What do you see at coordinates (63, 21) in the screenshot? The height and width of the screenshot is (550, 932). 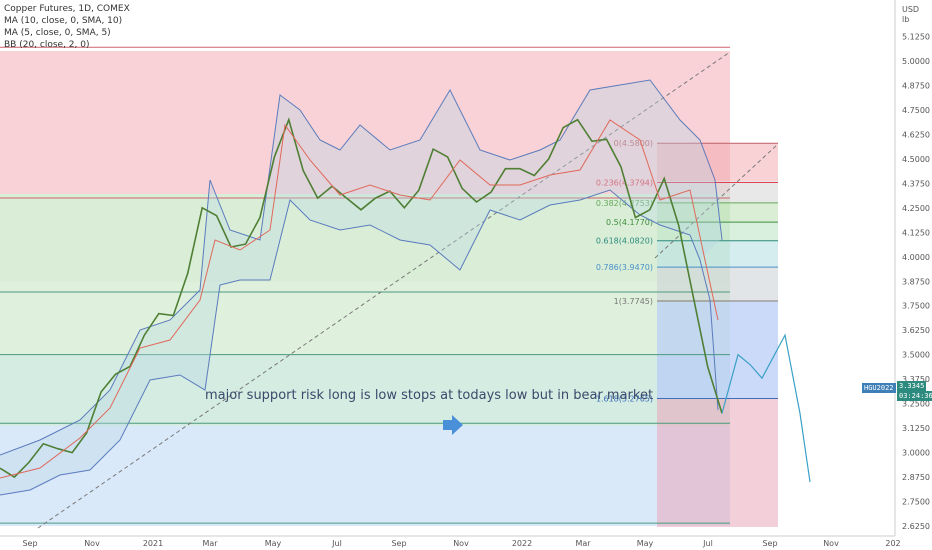 I see `indicator-ma10: MA (10, close, 0, SMA, 10)` at bounding box center [63, 21].